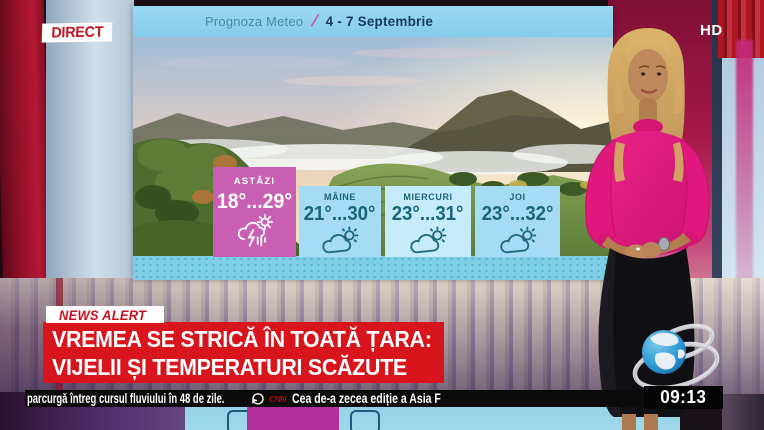 This screenshot has height=430, width=764. What do you see at coordinates (379, 21) in the screenshot?
I see `panel-date-range: 4 - 7 Septembrie` at bounding box center [379, 21].